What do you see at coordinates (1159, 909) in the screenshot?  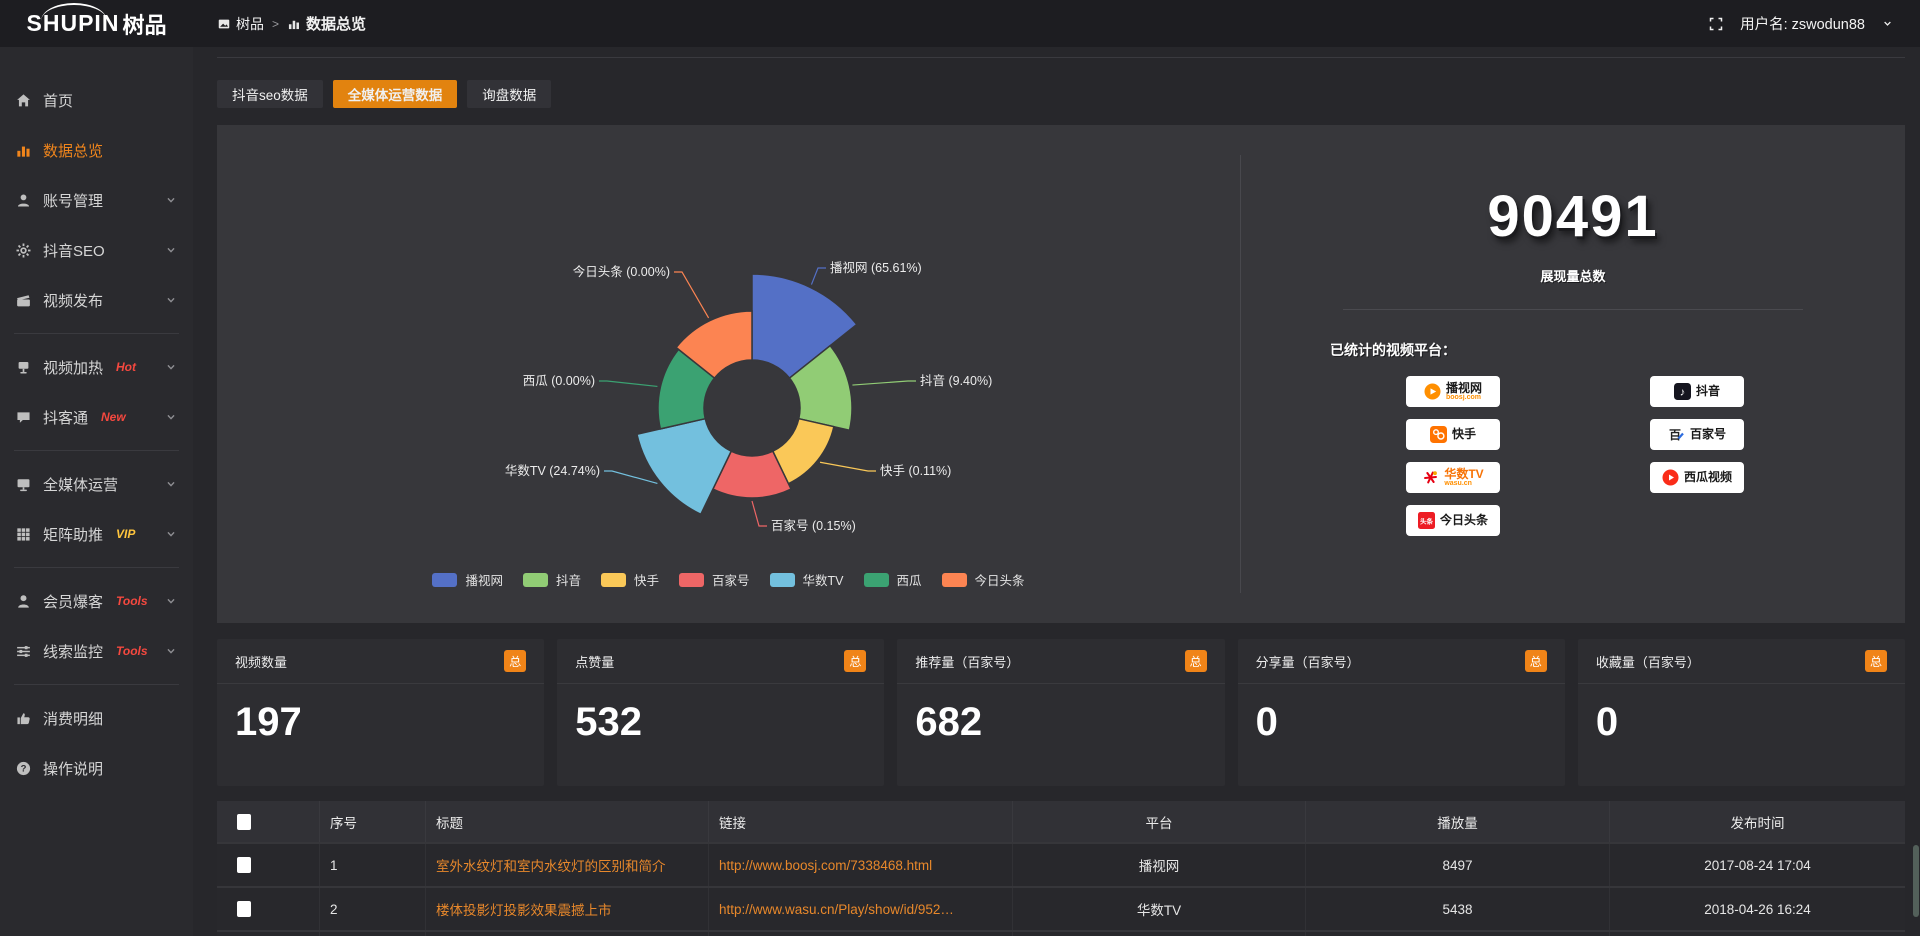 I see `platform-cell: 华数TV` at bounding box center [1159, 909].